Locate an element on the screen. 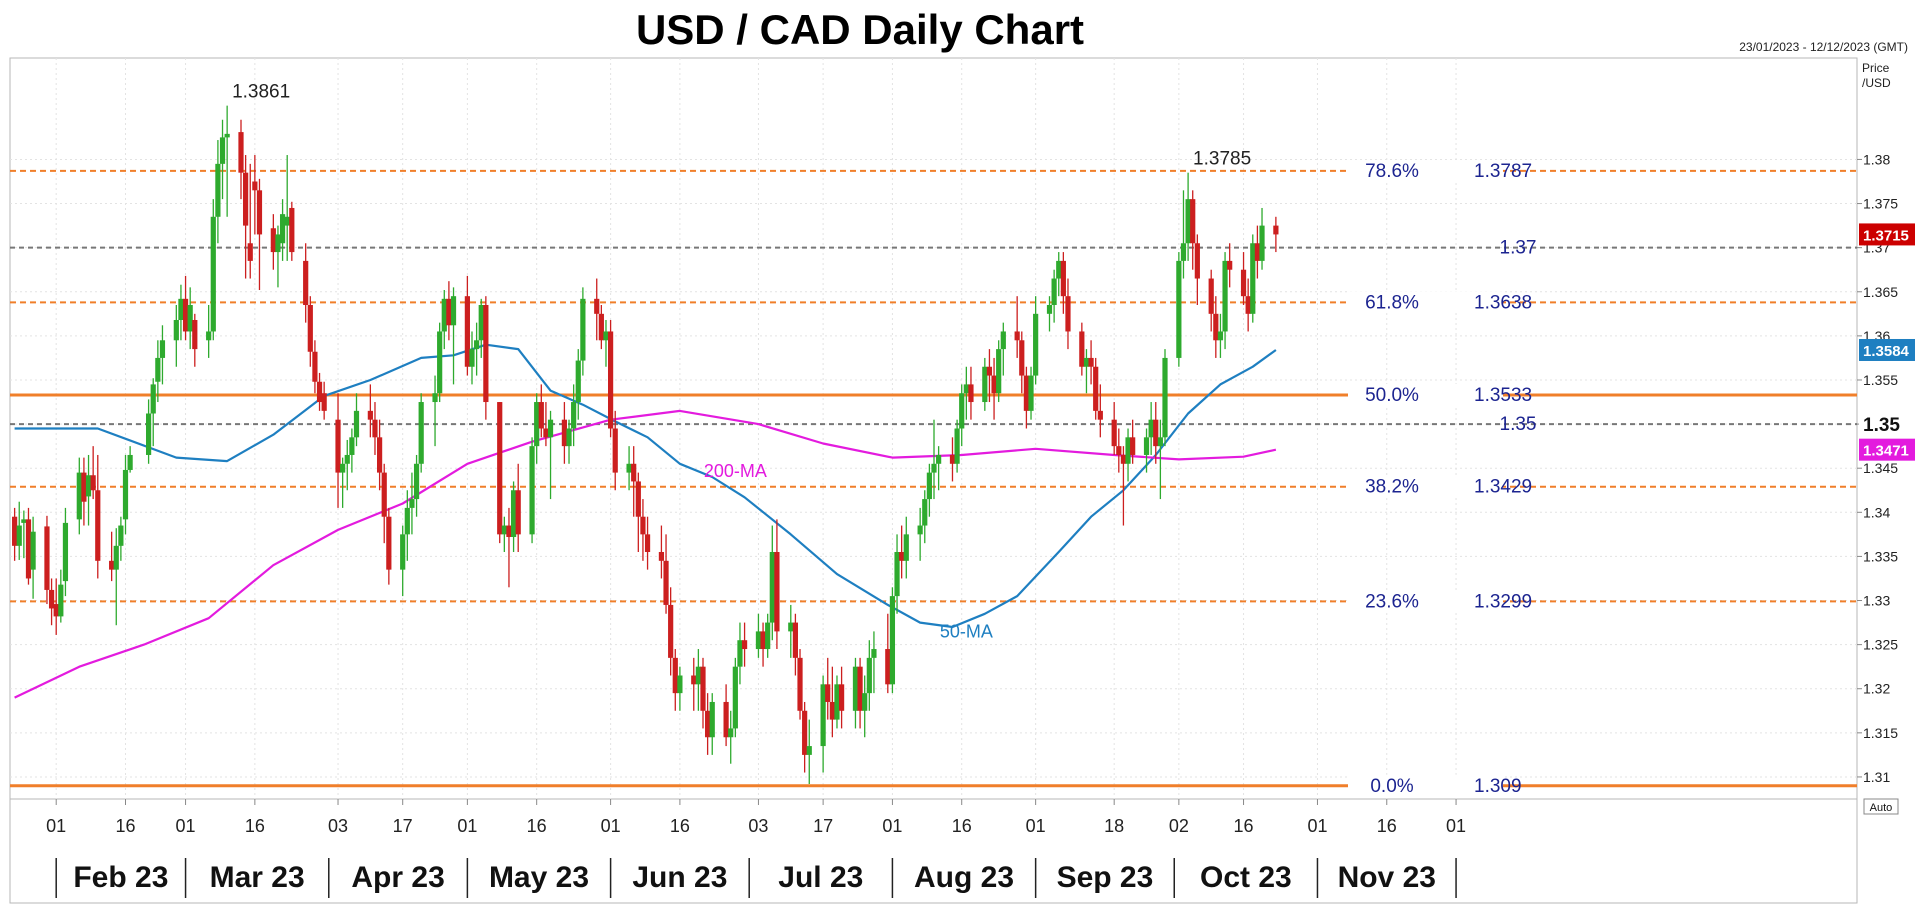 This screenshot has width=1915, height=923. x-month-label: Jul 23 is located at coordinates (820, 877).